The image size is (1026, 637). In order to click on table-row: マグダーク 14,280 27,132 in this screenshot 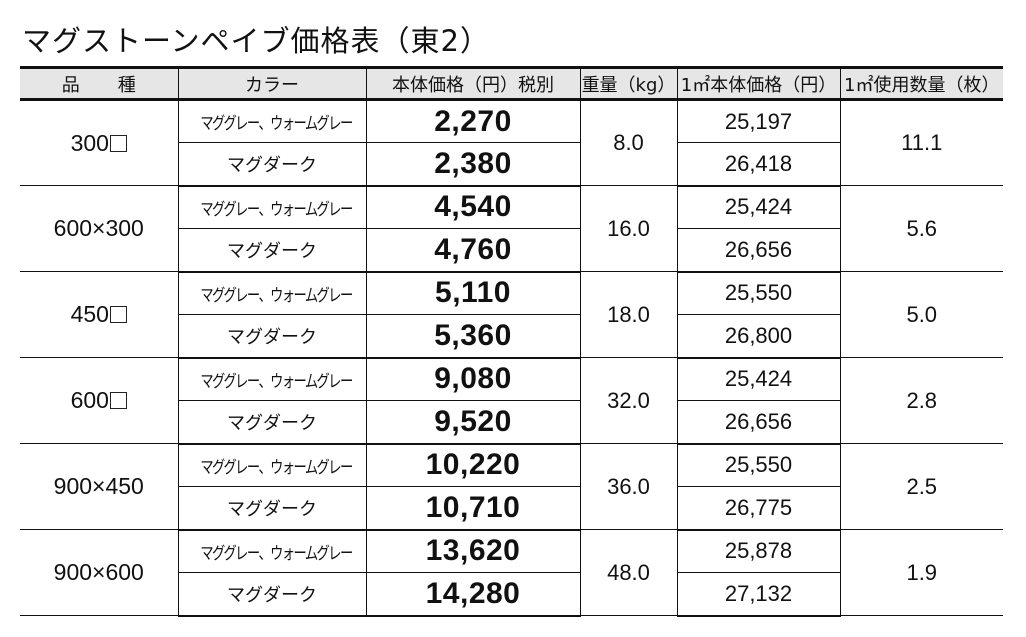, I will do `click(511, 594)`.